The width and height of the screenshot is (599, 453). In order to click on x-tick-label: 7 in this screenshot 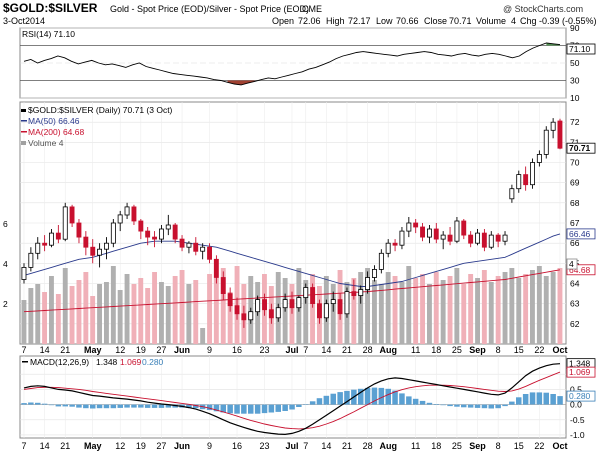, I will do `click(305, 350)`.